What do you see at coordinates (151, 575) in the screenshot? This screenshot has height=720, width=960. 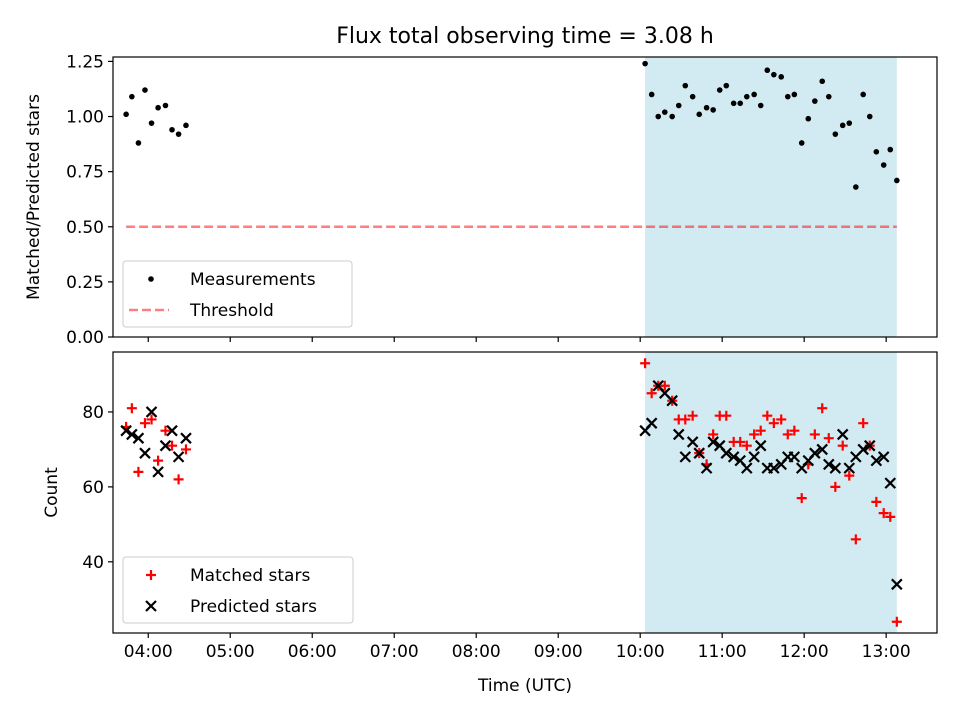 I see `legend-matched-marker` at bounding box center [151, 575].